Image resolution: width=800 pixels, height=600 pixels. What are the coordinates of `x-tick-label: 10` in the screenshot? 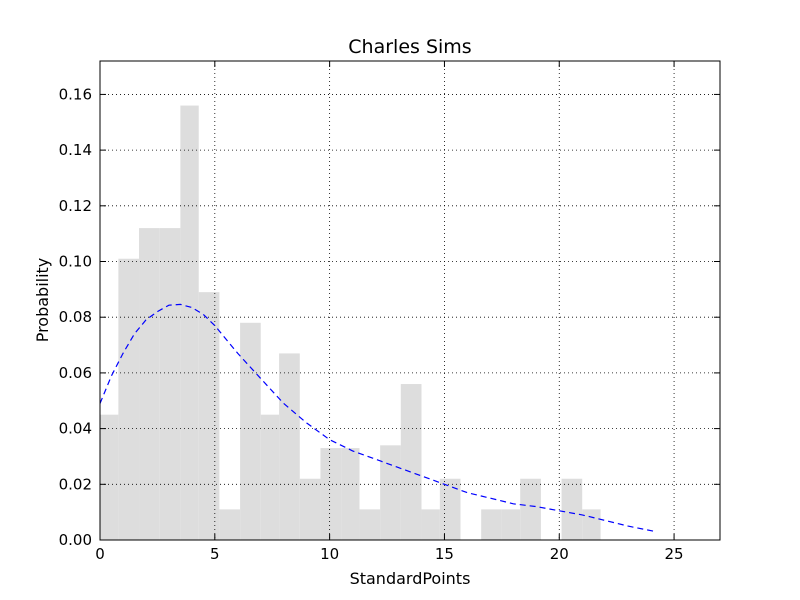 It's located at (329, 554).